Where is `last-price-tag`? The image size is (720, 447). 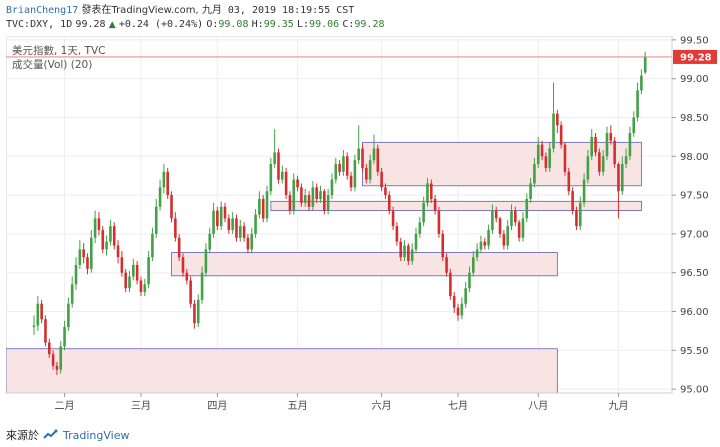
last-price-tag is located at coordinates (695, 56).